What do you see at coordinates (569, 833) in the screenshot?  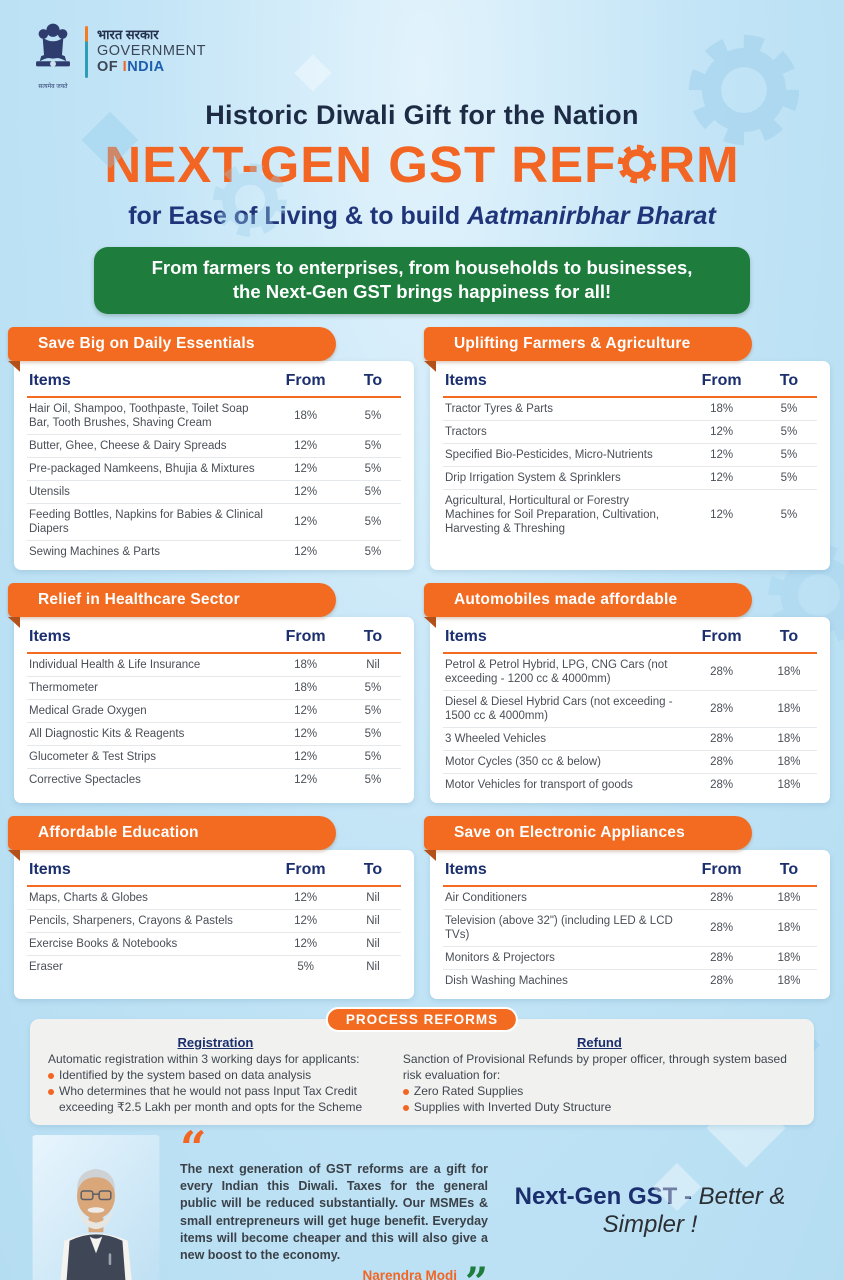 I see `section-title: Save on Electronic Appliances` at bounding box center [569, 833].